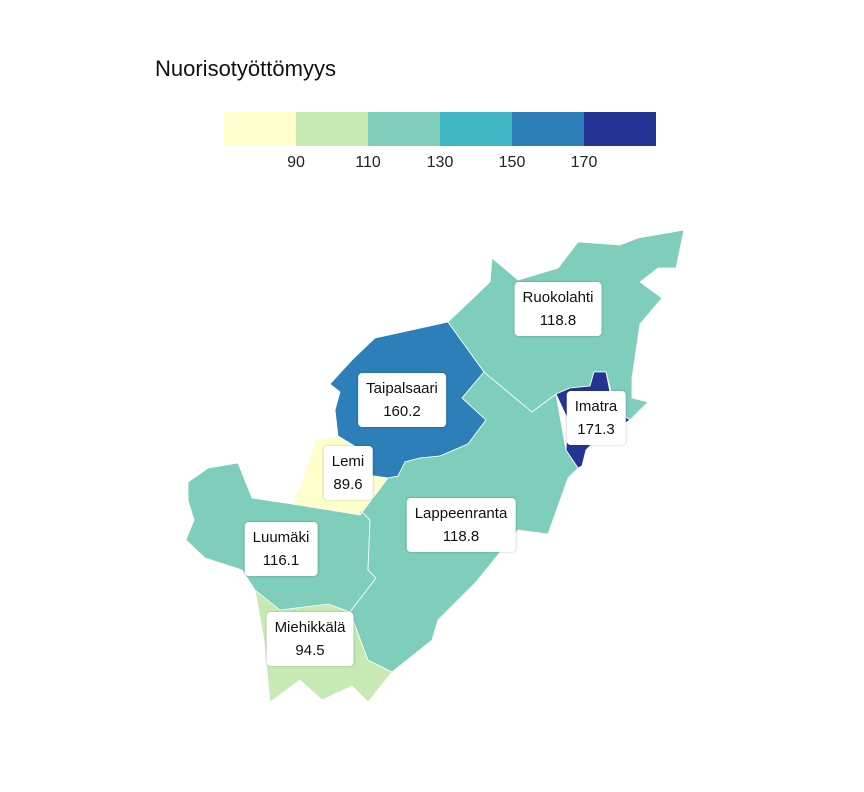  Describe the element at coordinates (281, 560) in the screenshot. I see `region-value: 116.1` at that location.